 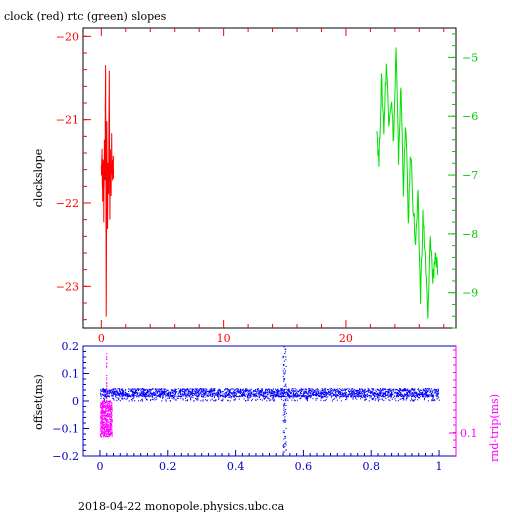 I want to click on x-tick-label: 0.8, so click(x=371, y=466).